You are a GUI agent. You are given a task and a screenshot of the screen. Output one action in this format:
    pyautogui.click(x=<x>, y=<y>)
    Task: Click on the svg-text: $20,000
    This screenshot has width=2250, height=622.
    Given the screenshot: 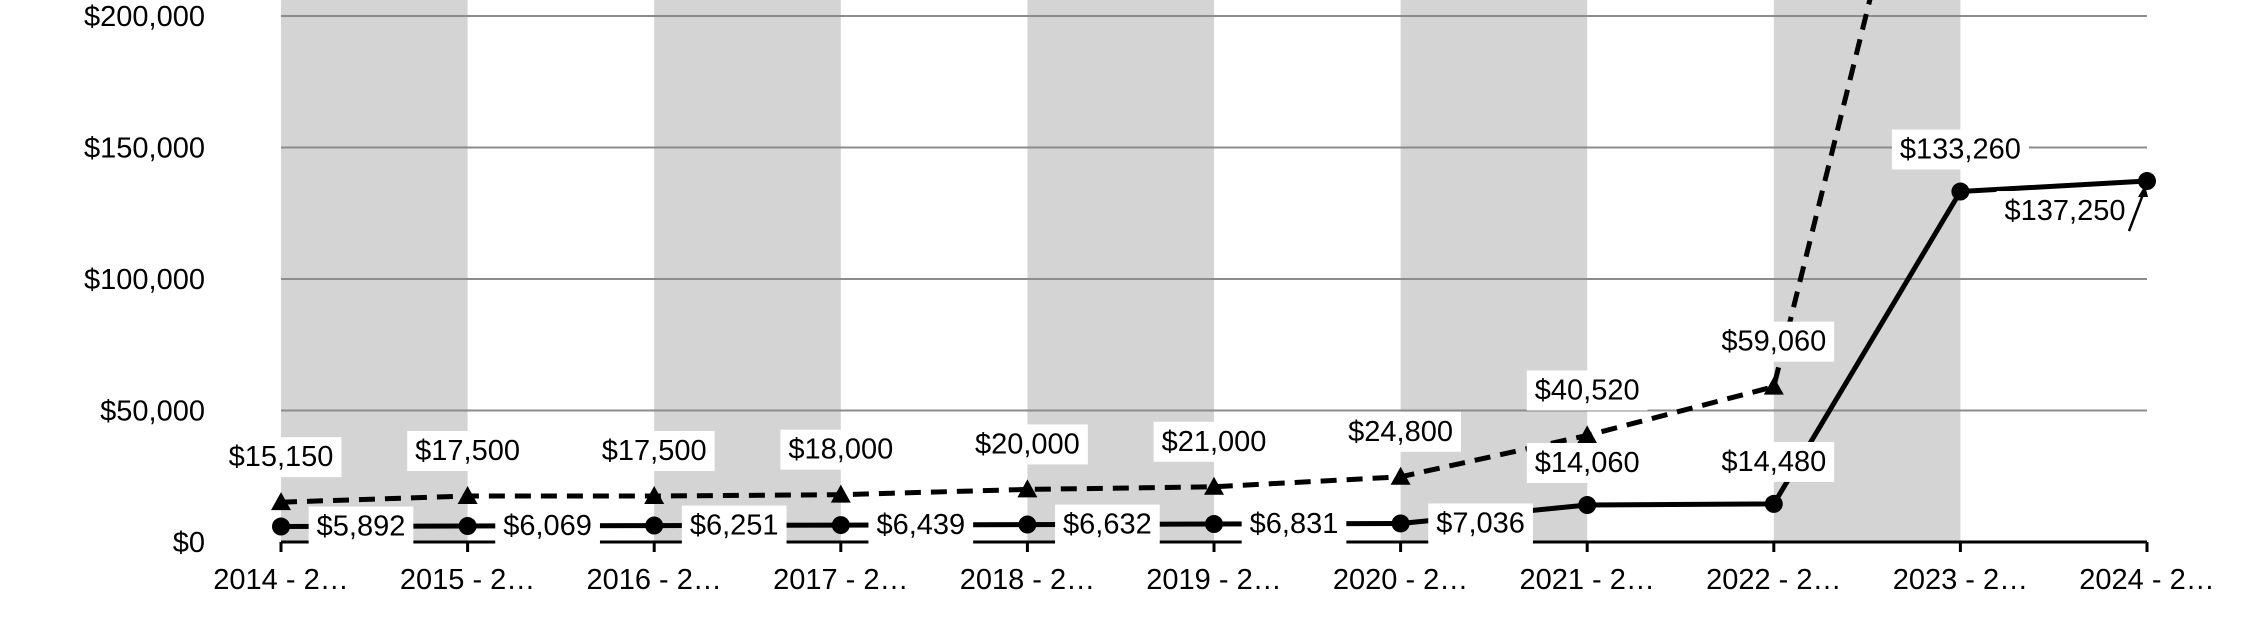 What is the action you would take?
    pyautogui.click(x=1027, y=444)
    